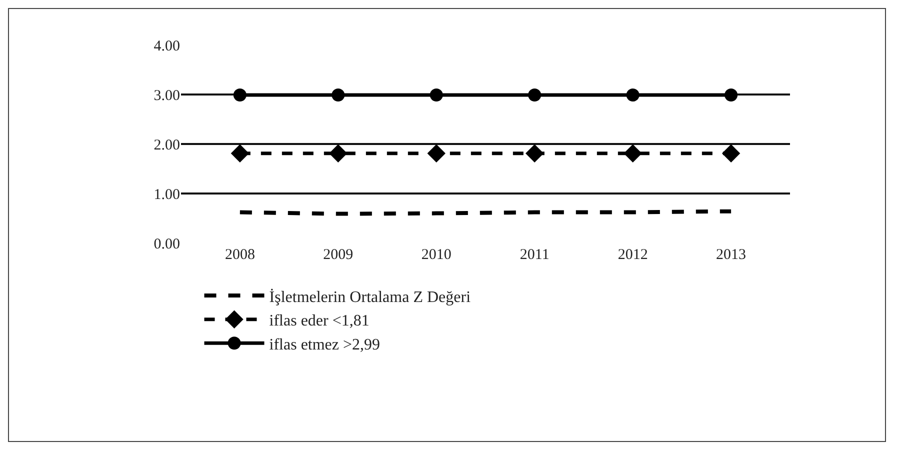 The width and height of the screenshot is (909, 452). Describe the element at coordinates (731, 255) in the screenshot. I see `x-tick-label: 2013` at that location.